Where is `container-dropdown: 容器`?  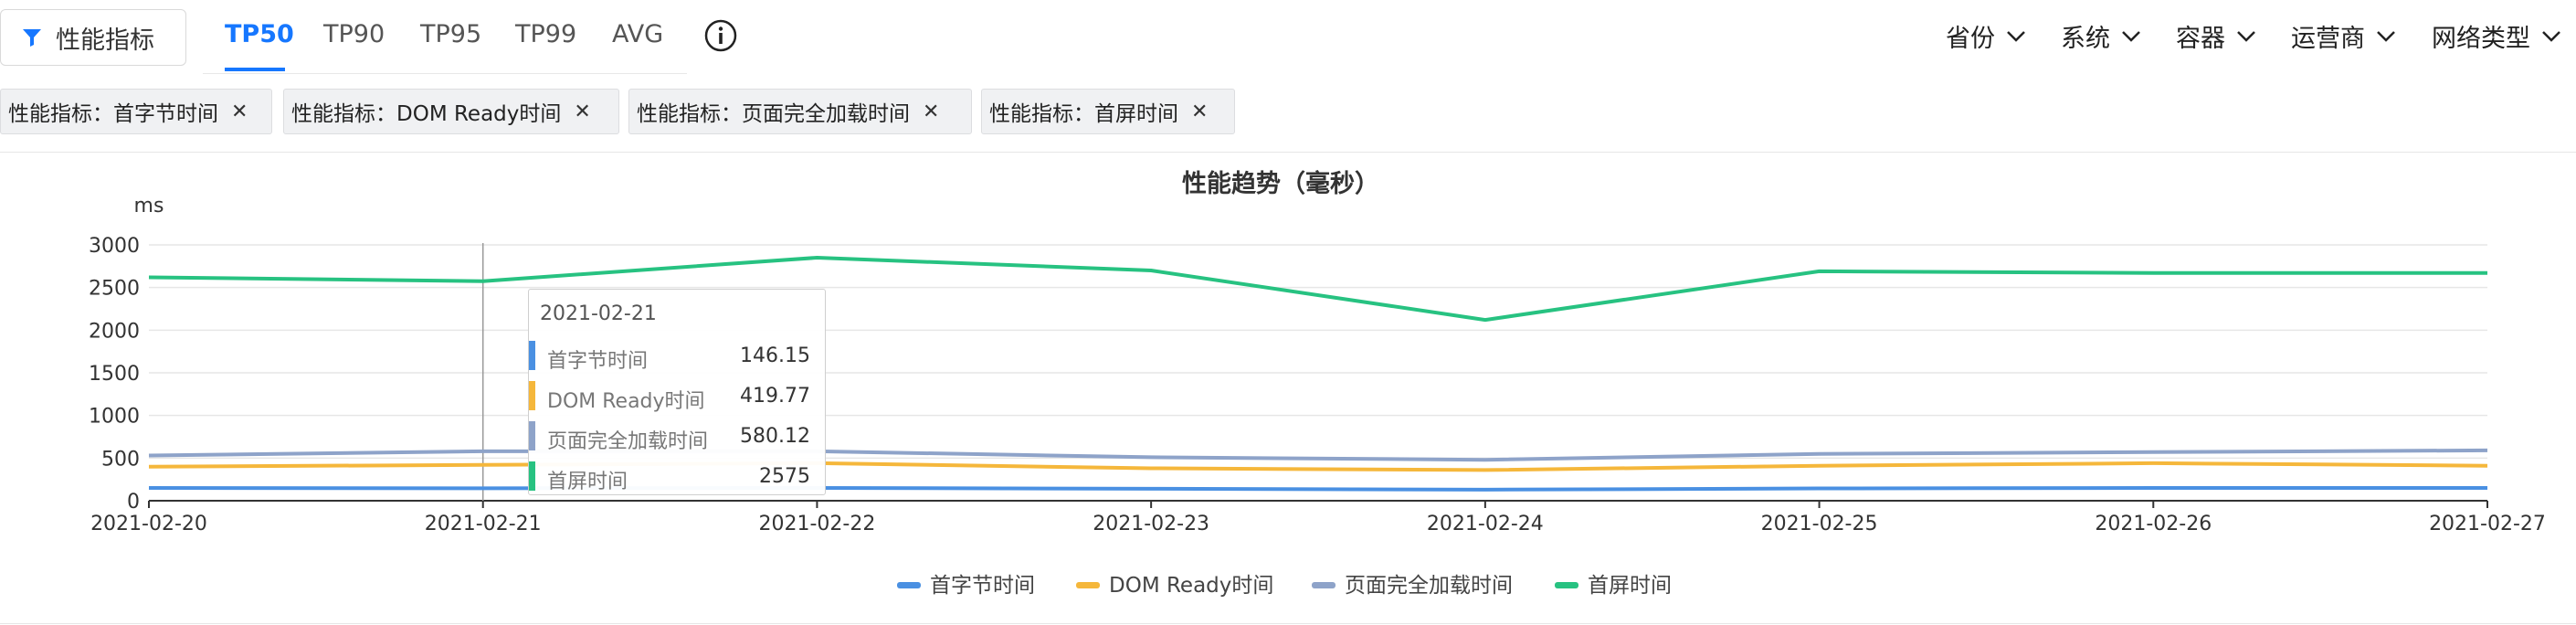 container-dropdown: 容器 is located at coordinates (2216, 36).